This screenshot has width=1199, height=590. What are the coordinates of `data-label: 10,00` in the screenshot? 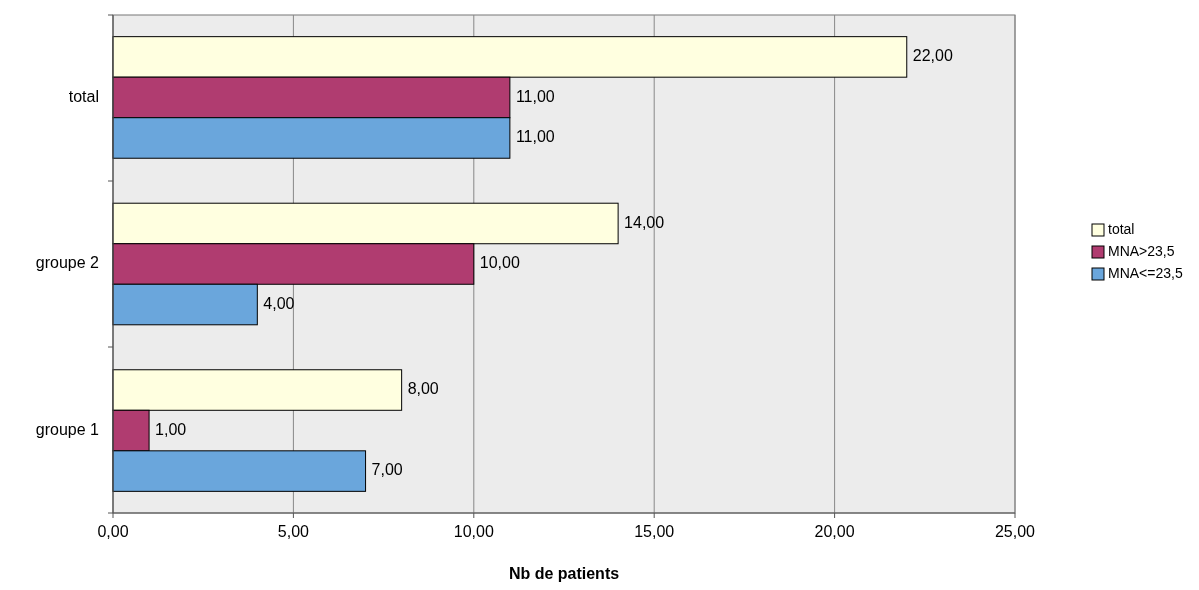 It's located at (499, 263).